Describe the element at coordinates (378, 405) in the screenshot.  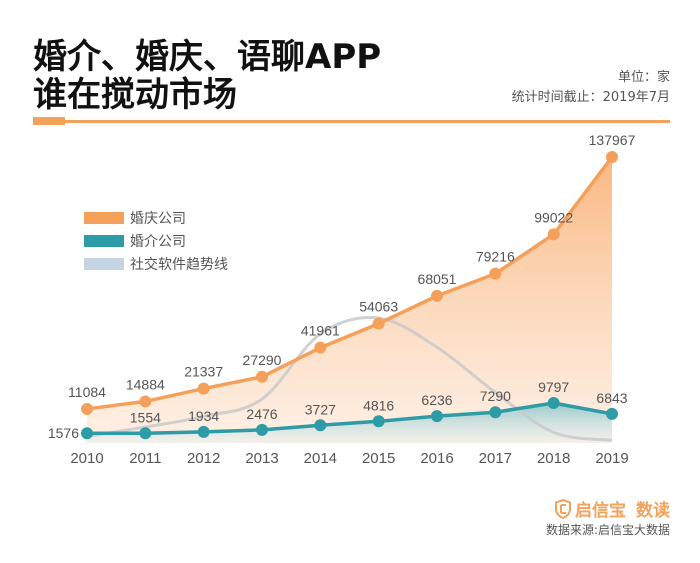
I see `data-label-matchmaking: 4816` at that location.